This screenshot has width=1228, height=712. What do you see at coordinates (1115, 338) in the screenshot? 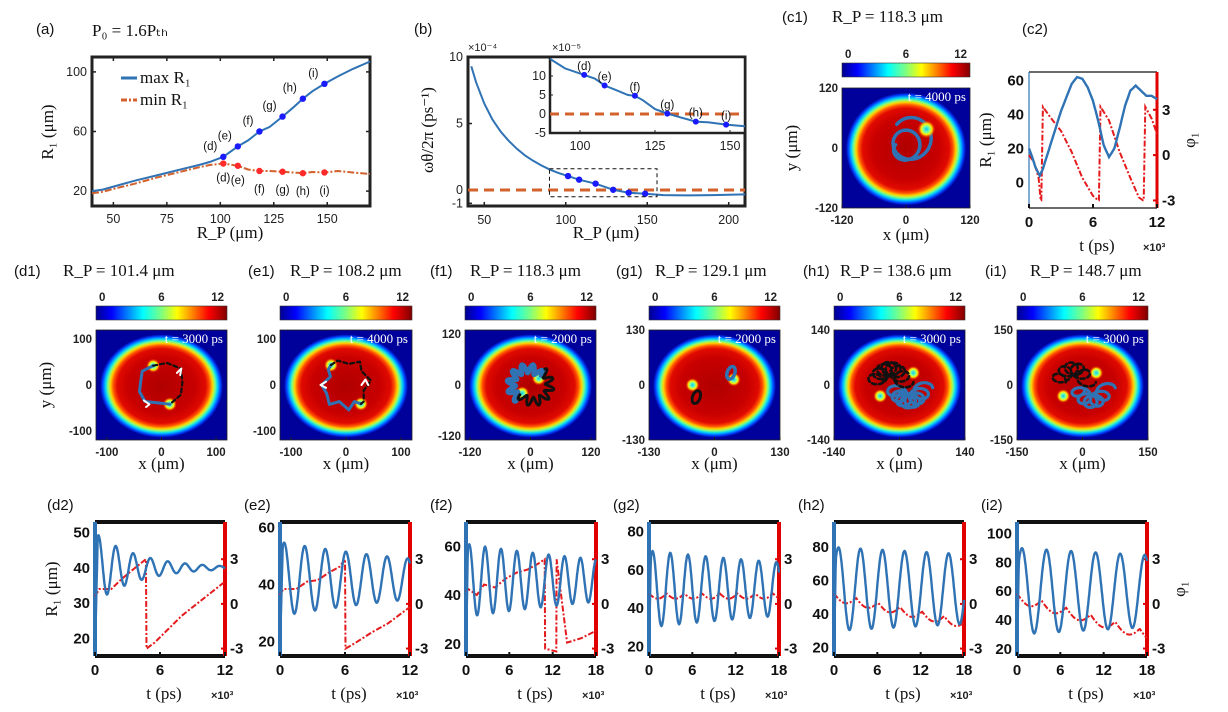
I see `time-label: t = 3000 ps` at bounding box center [1115, 338].